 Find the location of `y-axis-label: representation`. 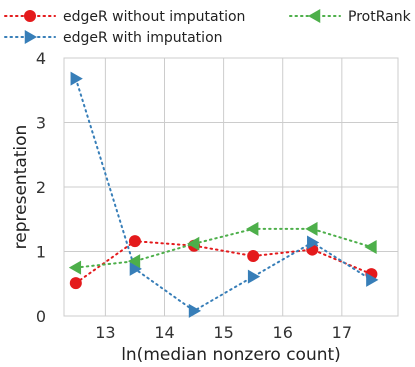

y-axis-label: representation is located at coordinates (21, 187).